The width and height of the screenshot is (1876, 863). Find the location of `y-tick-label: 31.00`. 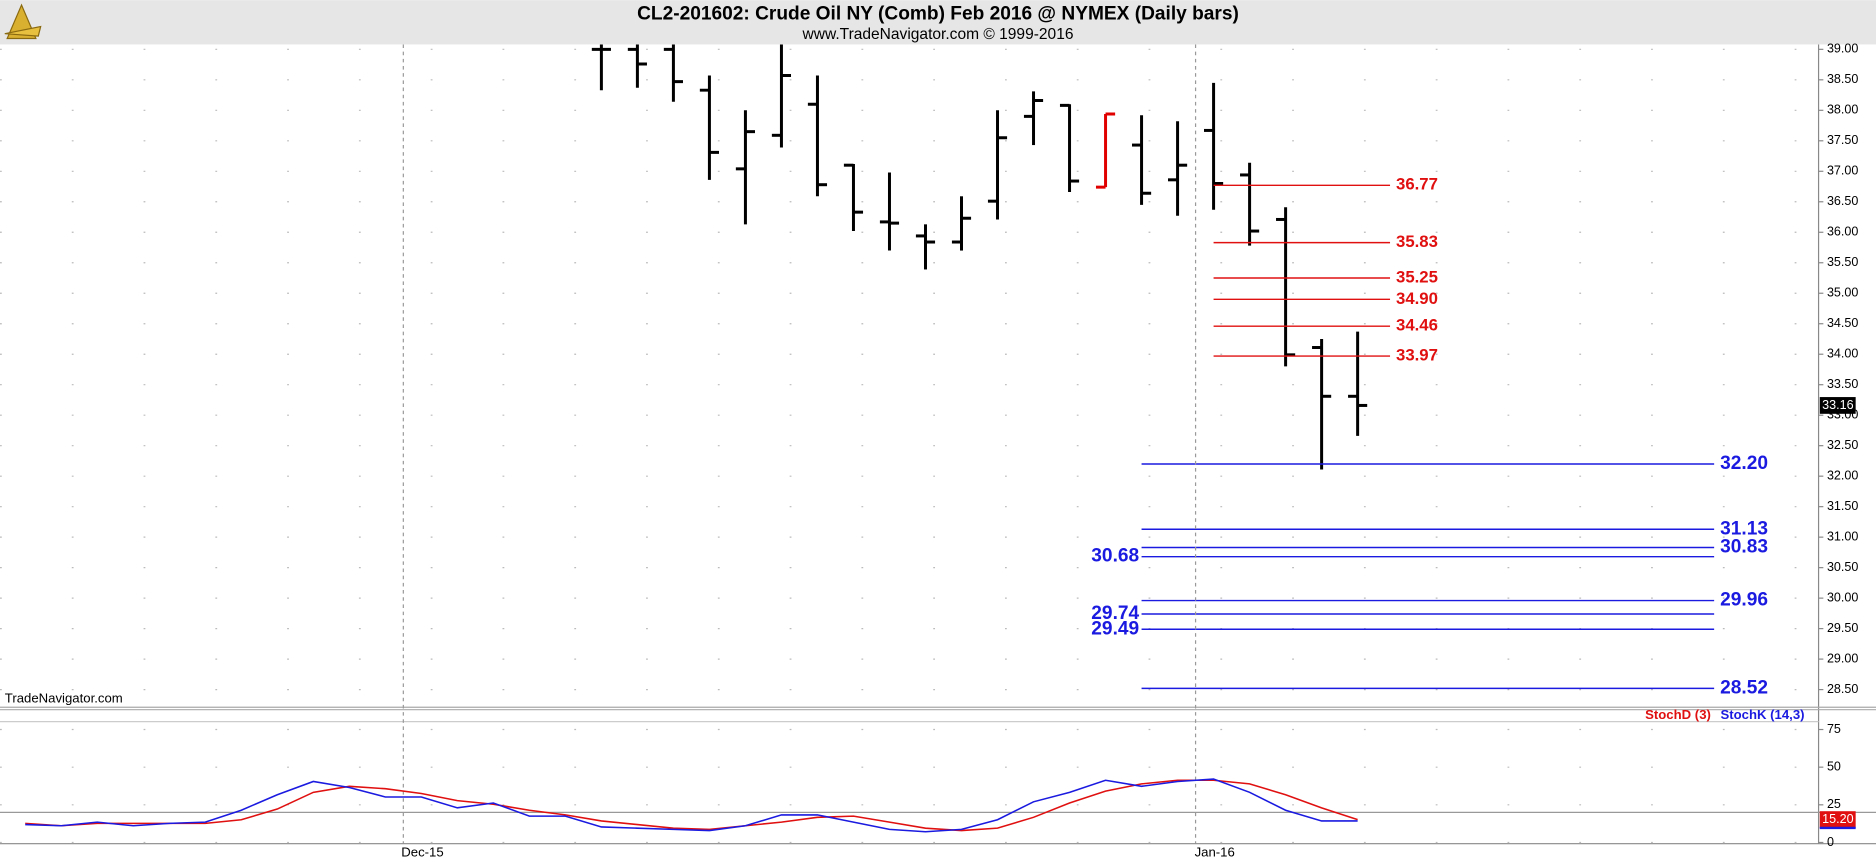

y-tick-label: 31.00 is located at coordinates (1842, 536).